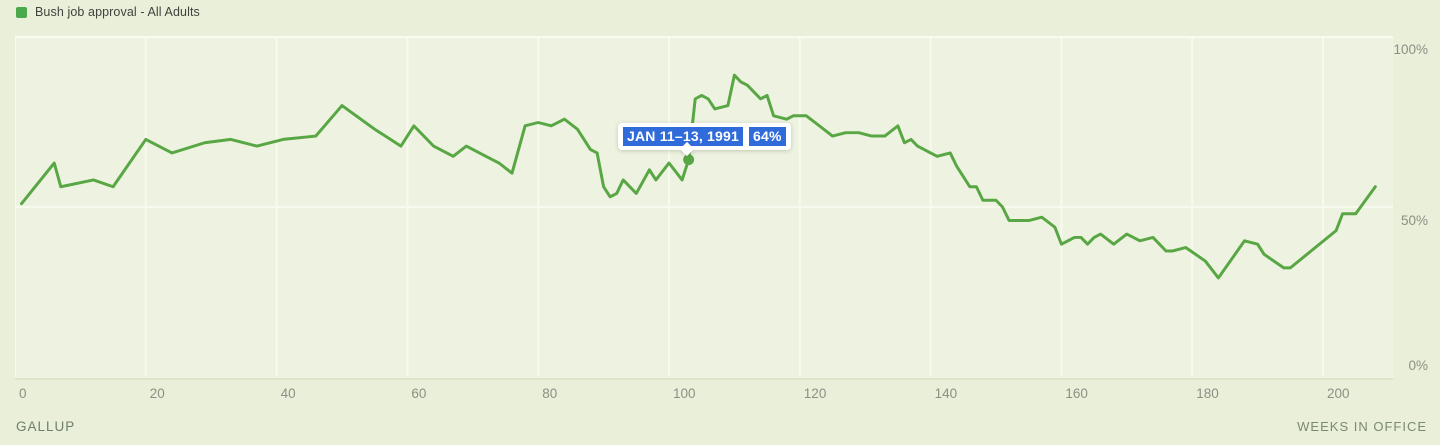 This screenshot has height=445, width=1440. Describe the element at coordinates (23, 393) in the screenshot. I see `x-tick-label: 0` at that location.